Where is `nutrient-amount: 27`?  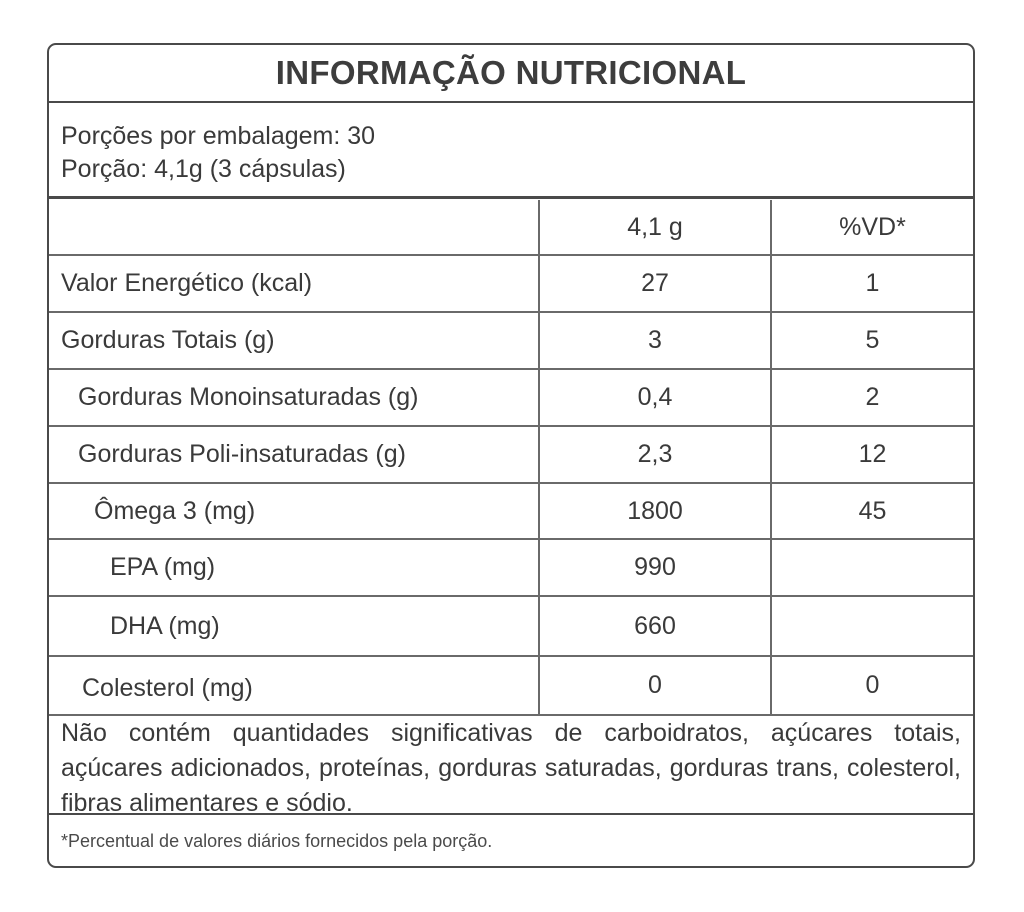
nutrient-amount: 27 is located at coordinates (654, 283).